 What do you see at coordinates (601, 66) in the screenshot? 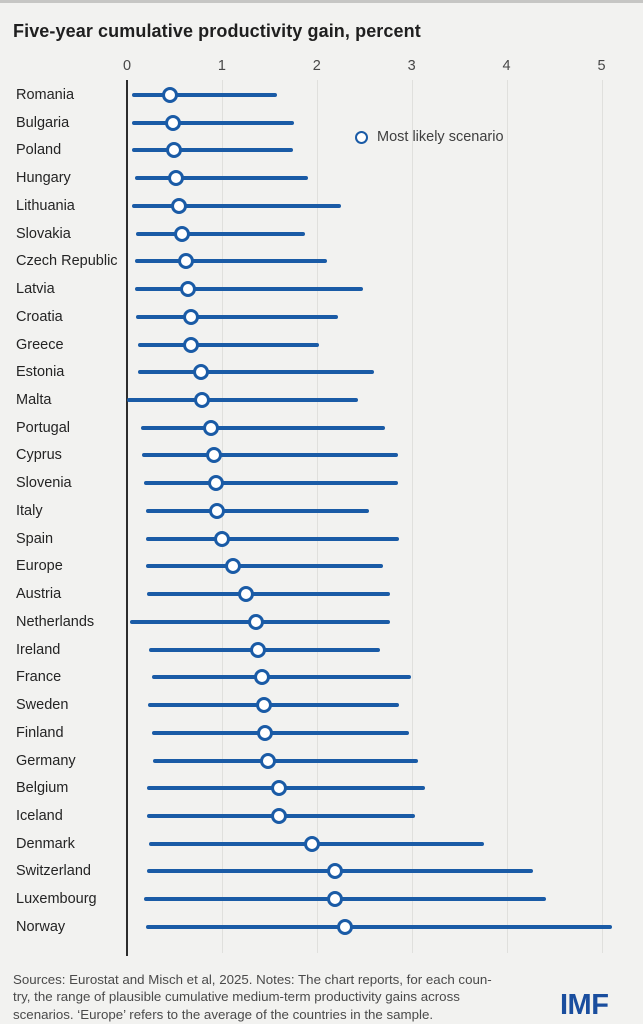
I see `x-axis-tick-label: 5` at bounding box center [601, 66].